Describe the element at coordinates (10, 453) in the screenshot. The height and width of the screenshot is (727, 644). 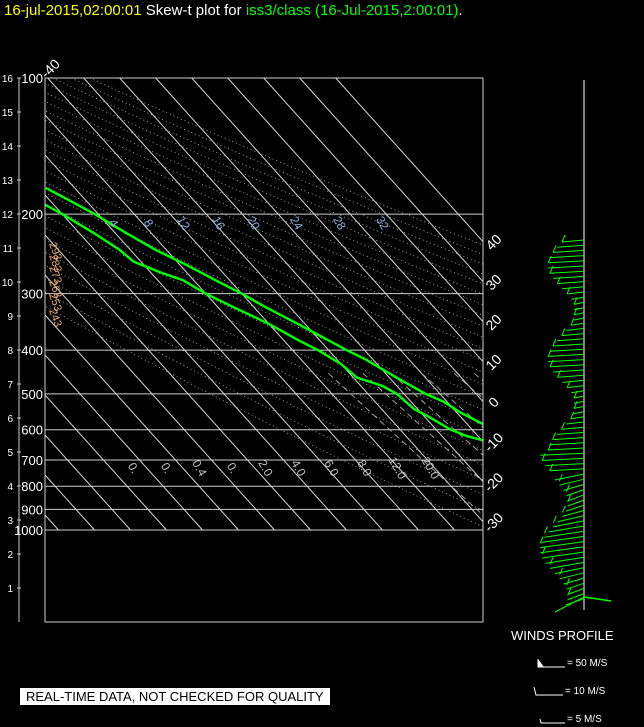
I see `height-tick-label: 5` at that location.